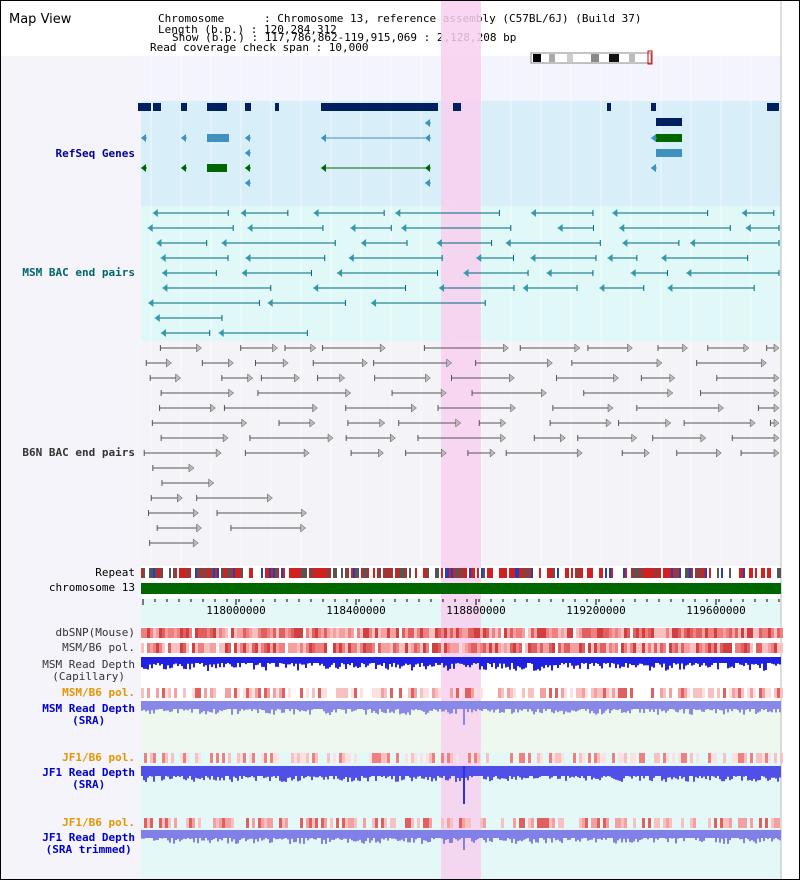  What do you see at coordinates (533, 213) in the screenshot?
I see `msm-bac-end` at bounding box center [533, 213].